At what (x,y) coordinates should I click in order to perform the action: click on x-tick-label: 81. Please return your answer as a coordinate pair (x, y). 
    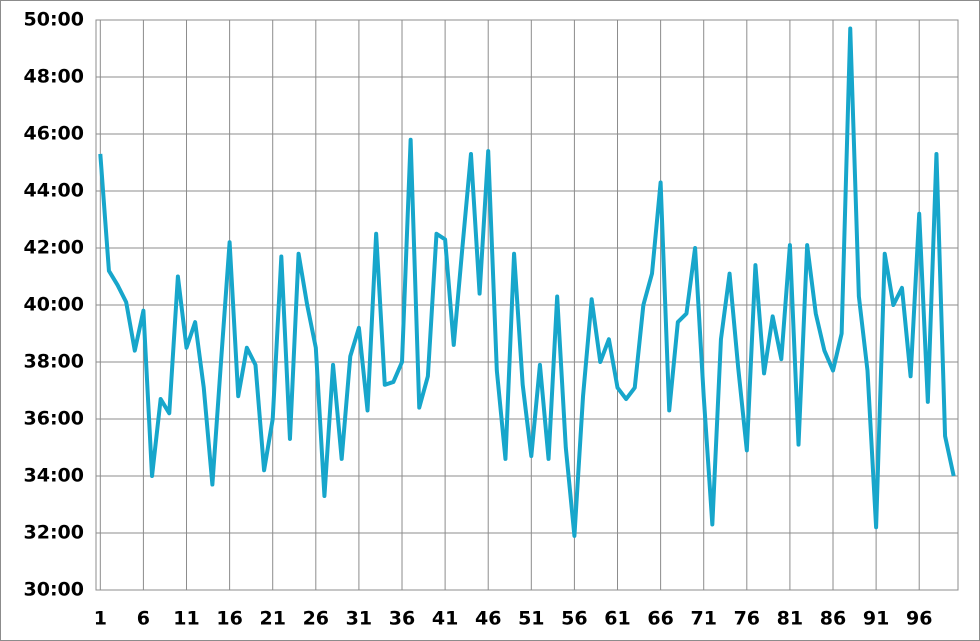
    Looking at the image, I should click on (790, 619).